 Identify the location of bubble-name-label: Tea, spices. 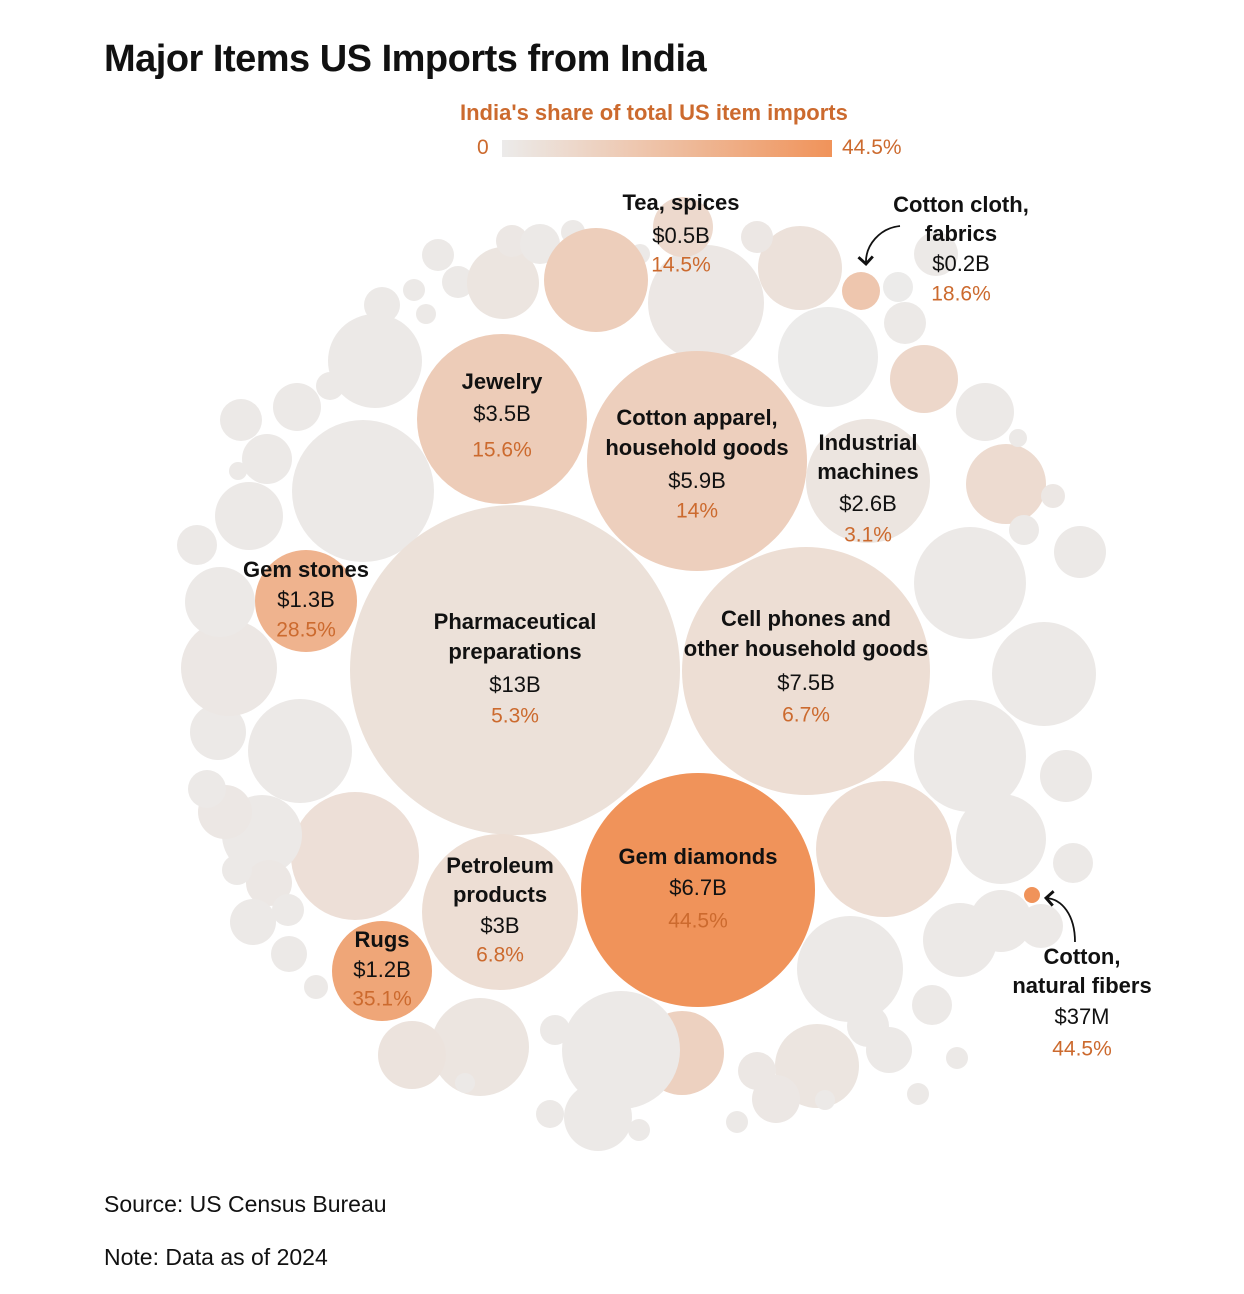
(681, 202).